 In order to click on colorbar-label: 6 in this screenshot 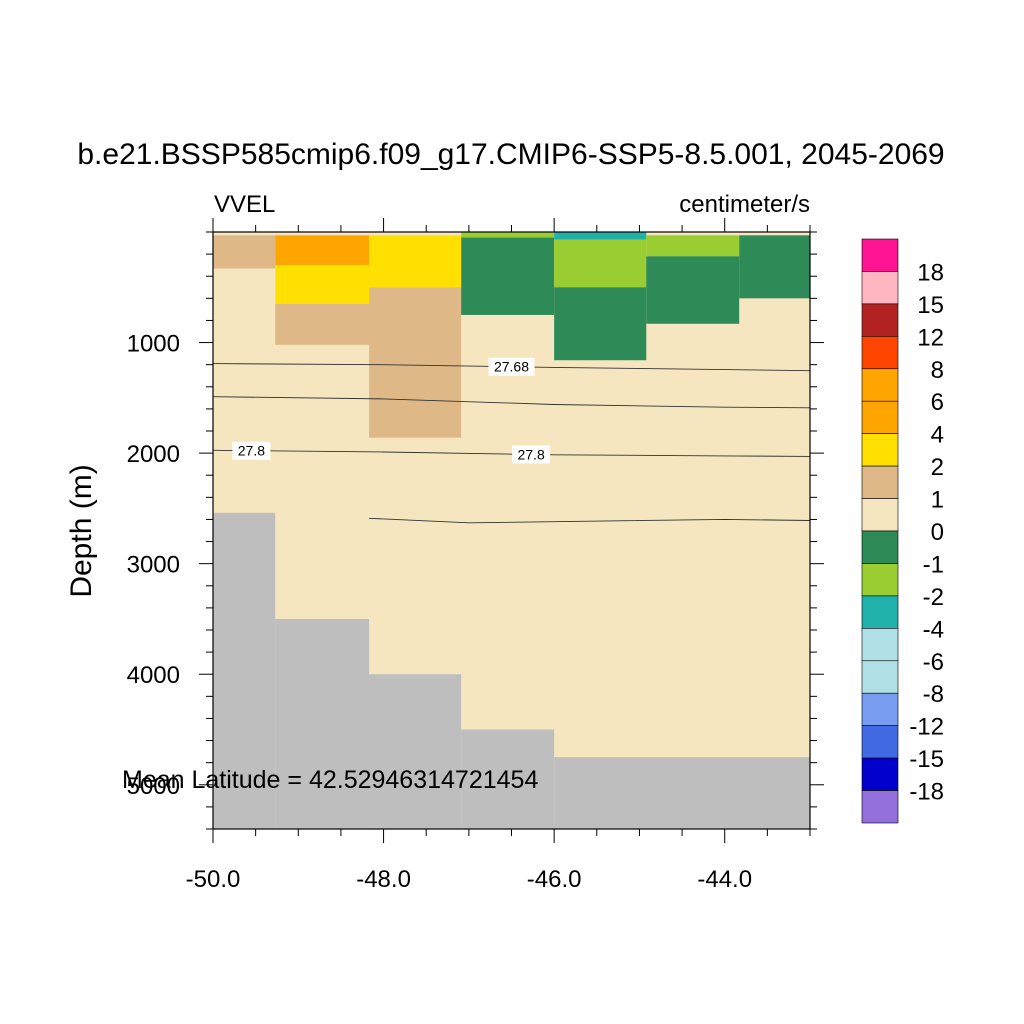, I will do `click(937, 402)`.